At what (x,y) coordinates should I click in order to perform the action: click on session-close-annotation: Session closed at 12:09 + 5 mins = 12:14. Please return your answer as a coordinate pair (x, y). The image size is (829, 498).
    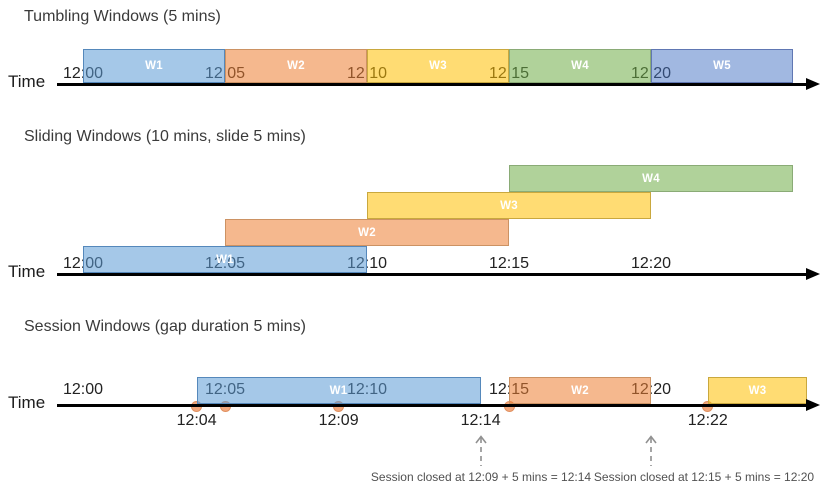
    Looking at the image, I should click on (481, 477).